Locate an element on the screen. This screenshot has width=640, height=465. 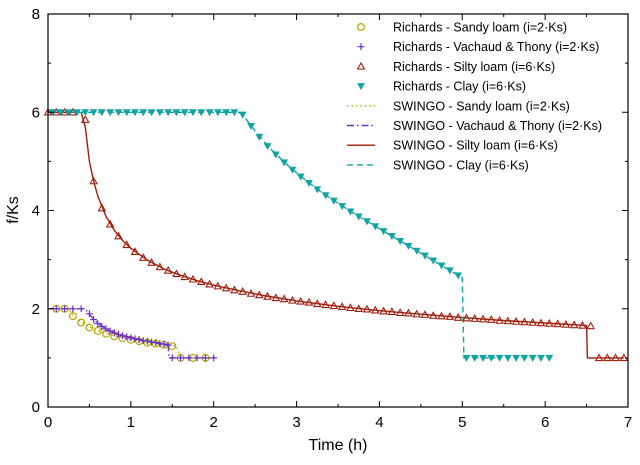
y-tick-label: 8 is located at coordinates (36, 14).